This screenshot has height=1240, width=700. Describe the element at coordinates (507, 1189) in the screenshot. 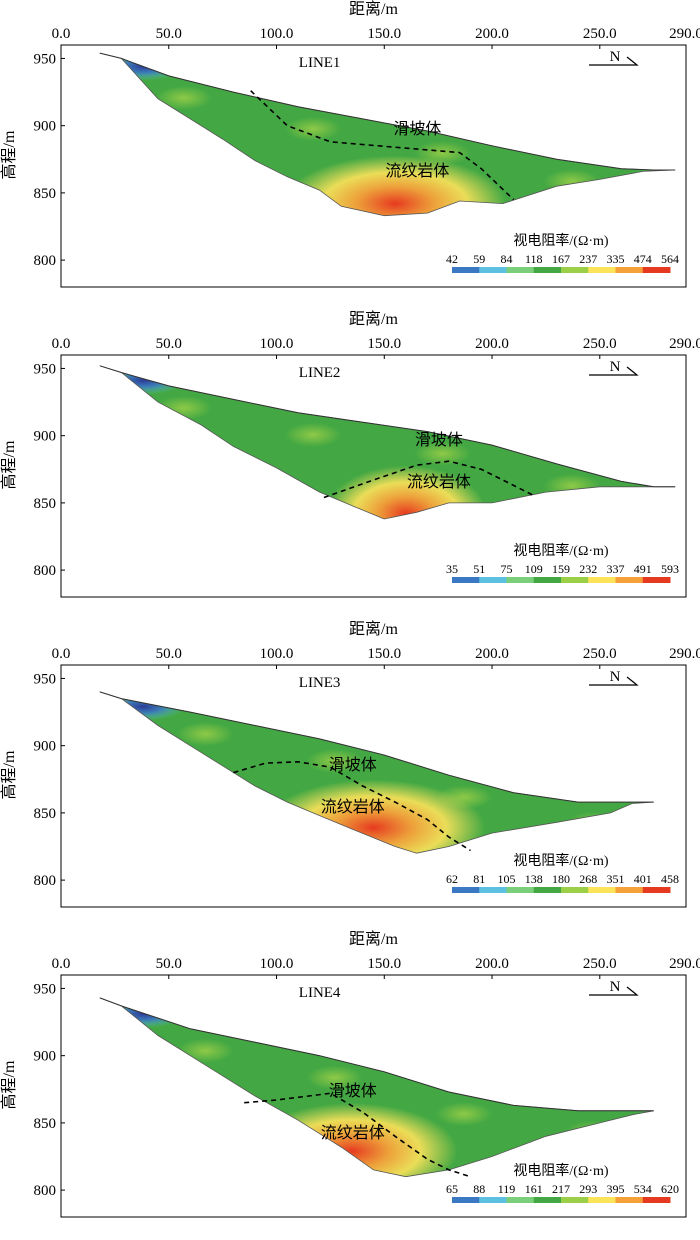

I see `colorbar-label: 119` at that location.